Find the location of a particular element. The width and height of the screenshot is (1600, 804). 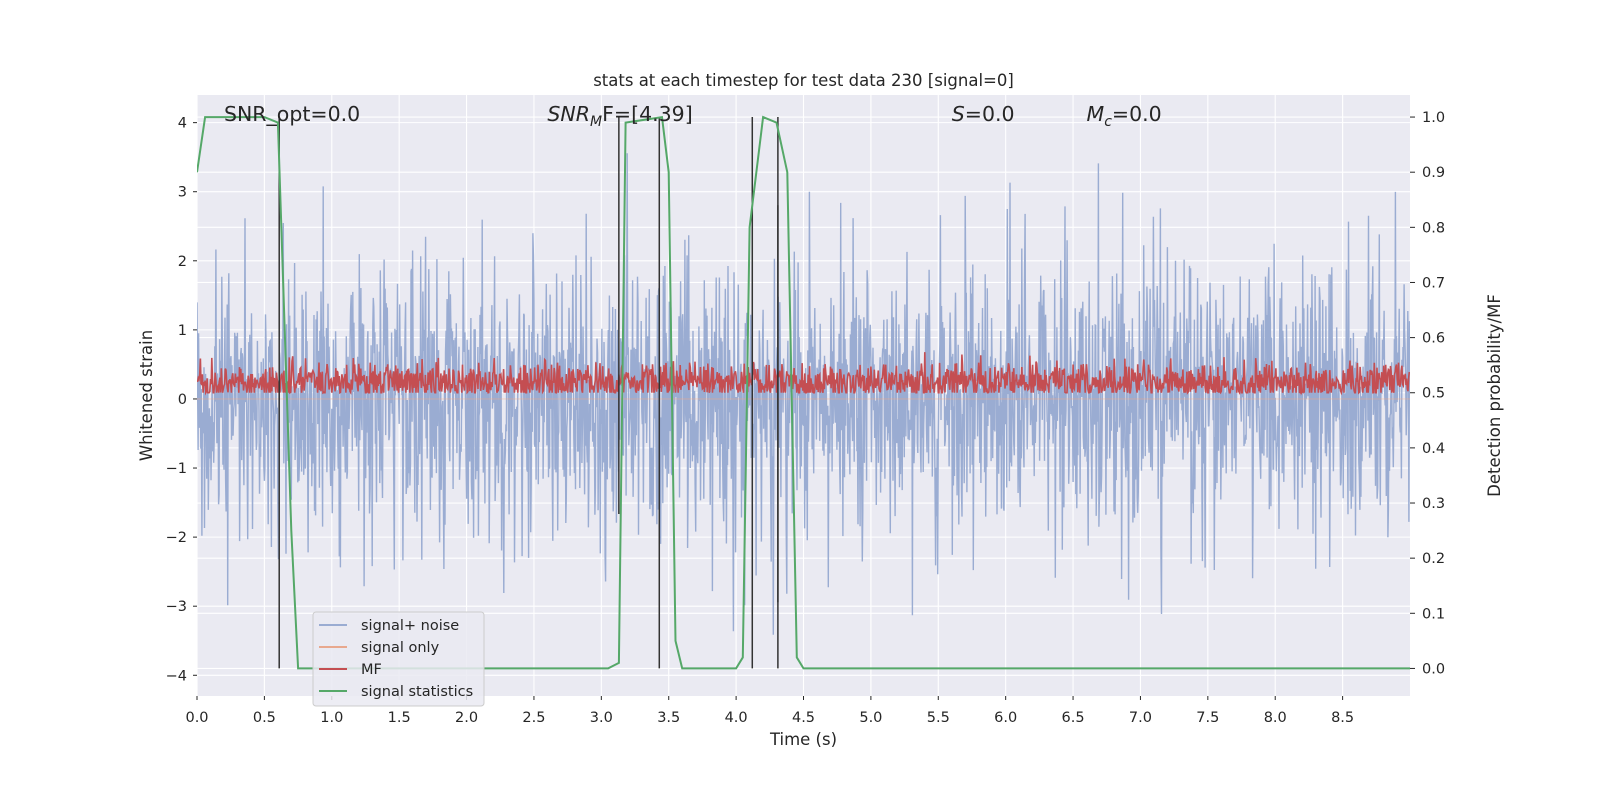

mf-series is located at coordinates (803, 374).